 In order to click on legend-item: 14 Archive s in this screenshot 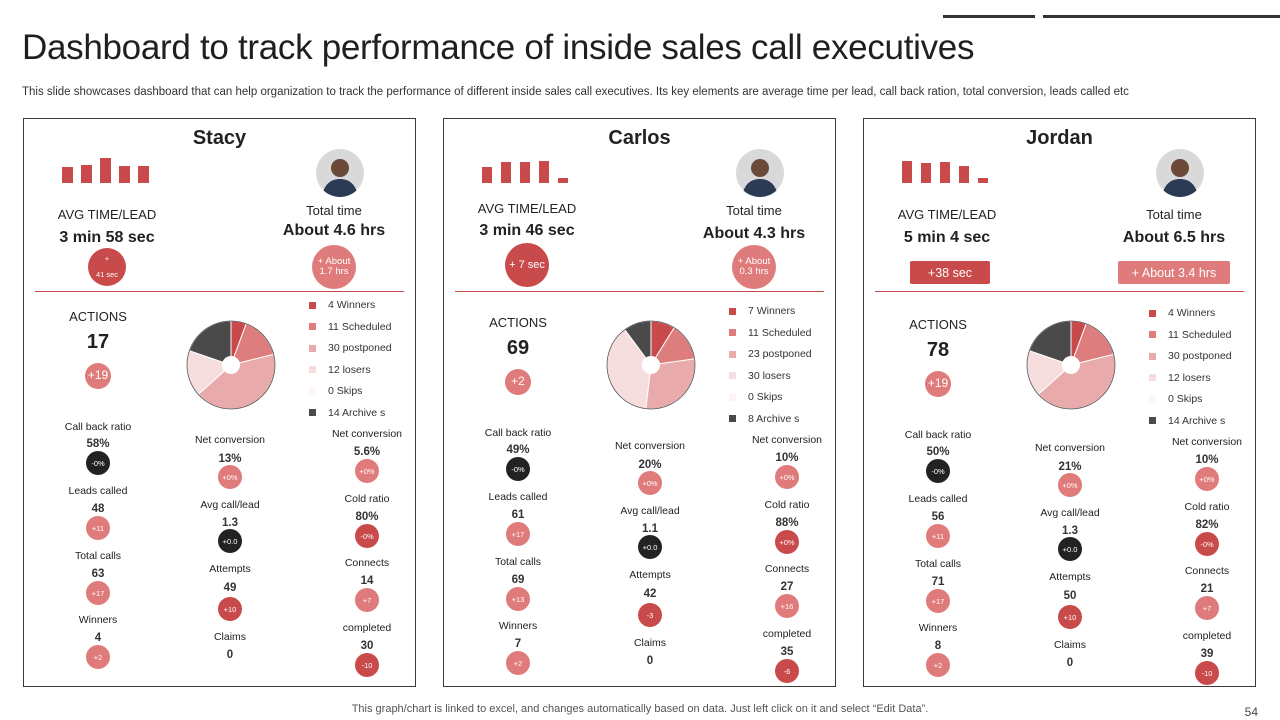, I will do `click(1187, 421)`.